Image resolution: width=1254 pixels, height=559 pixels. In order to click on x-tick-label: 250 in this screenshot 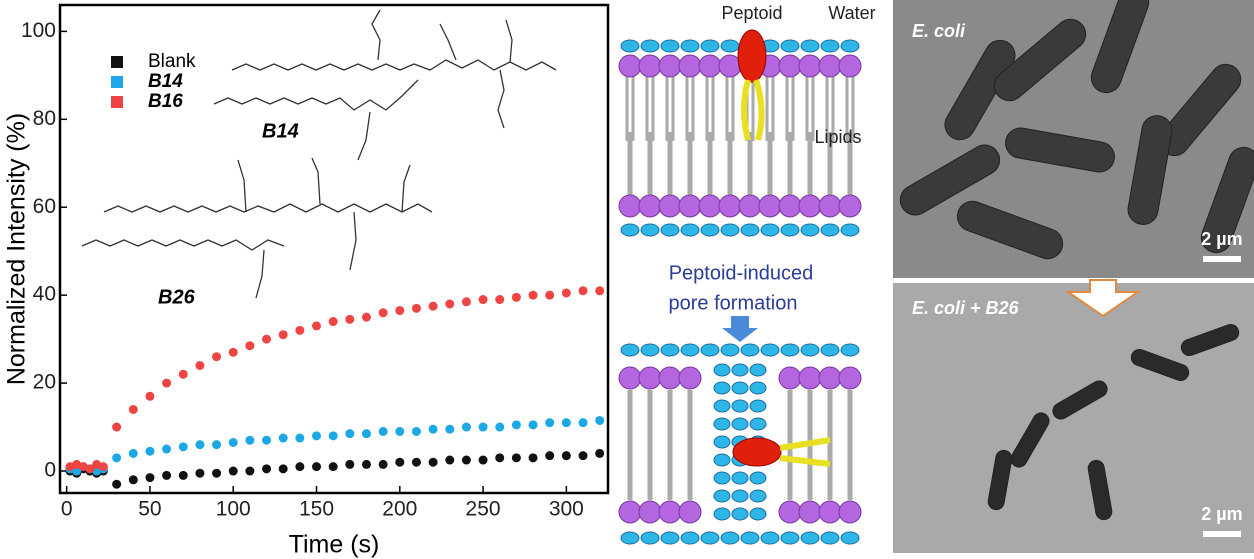, I will do `click(483, 509)`.